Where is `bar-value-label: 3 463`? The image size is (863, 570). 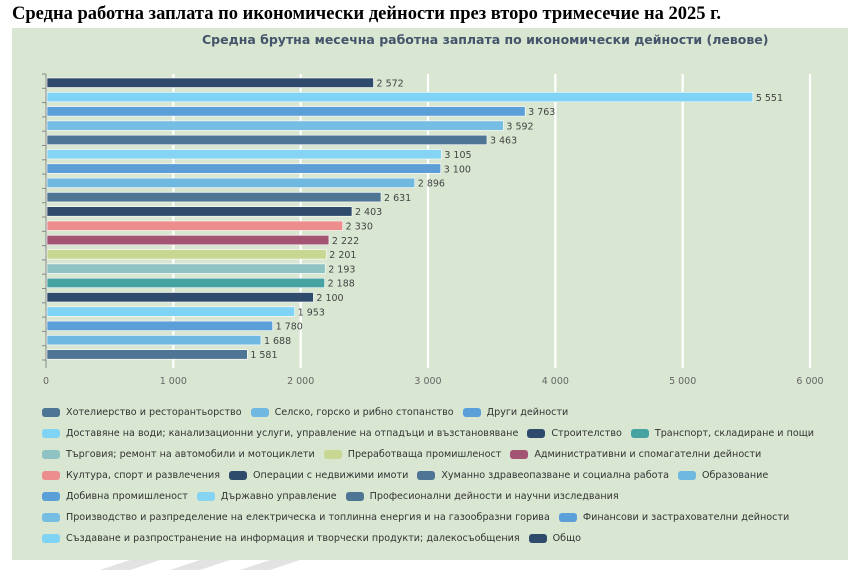
bar-value-label: 3 463 is located at coordinates (503, 141).